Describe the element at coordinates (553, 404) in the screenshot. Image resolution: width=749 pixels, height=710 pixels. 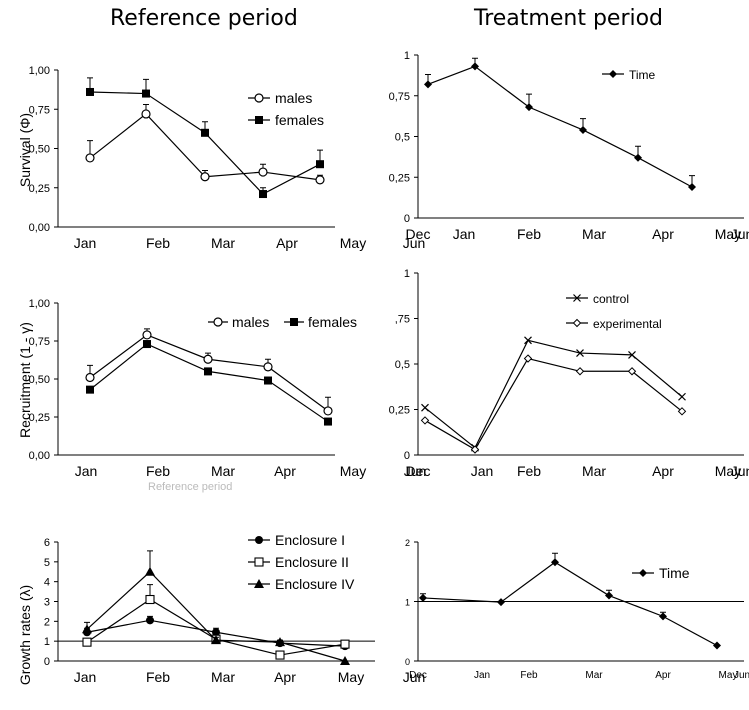
I see `series-experimental` at that location.